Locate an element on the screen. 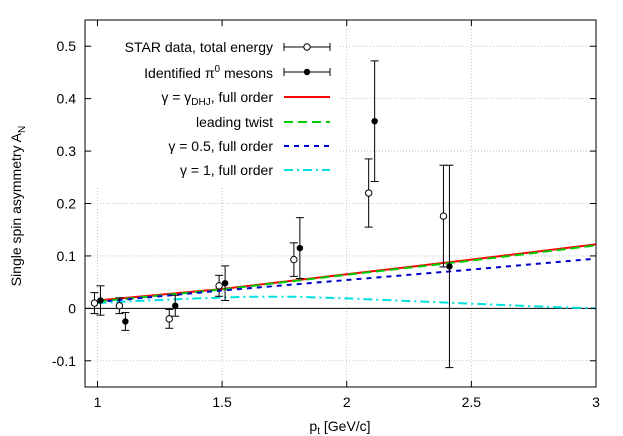 Image resolution: width=623 pixels, height=436 pixels. y-tick-label: 0.3 is located at coordinates (67, 151).